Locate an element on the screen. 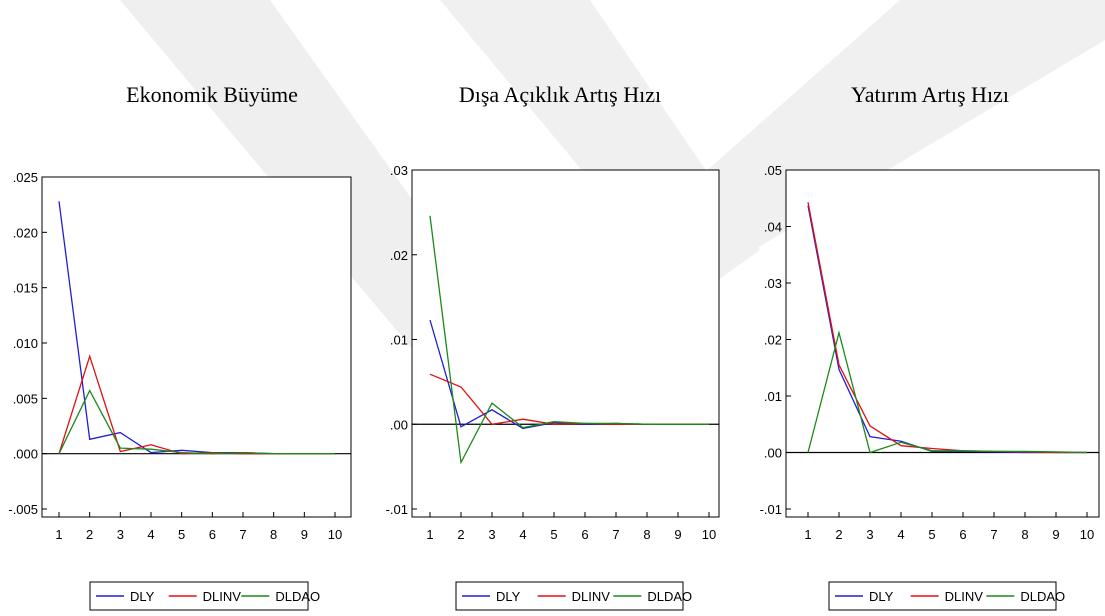  y-tick-label: .000 is located at coordinates (25, 454).